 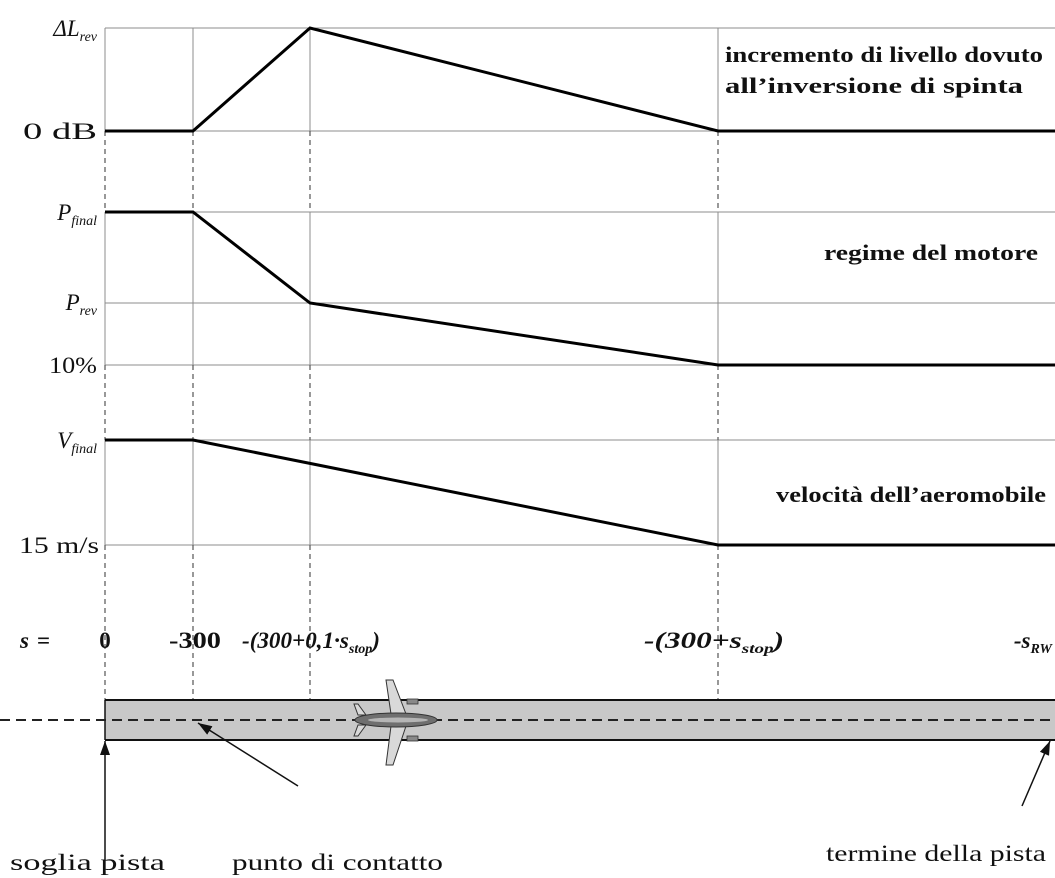 I want to click on runway, so click(x=527, y=720).